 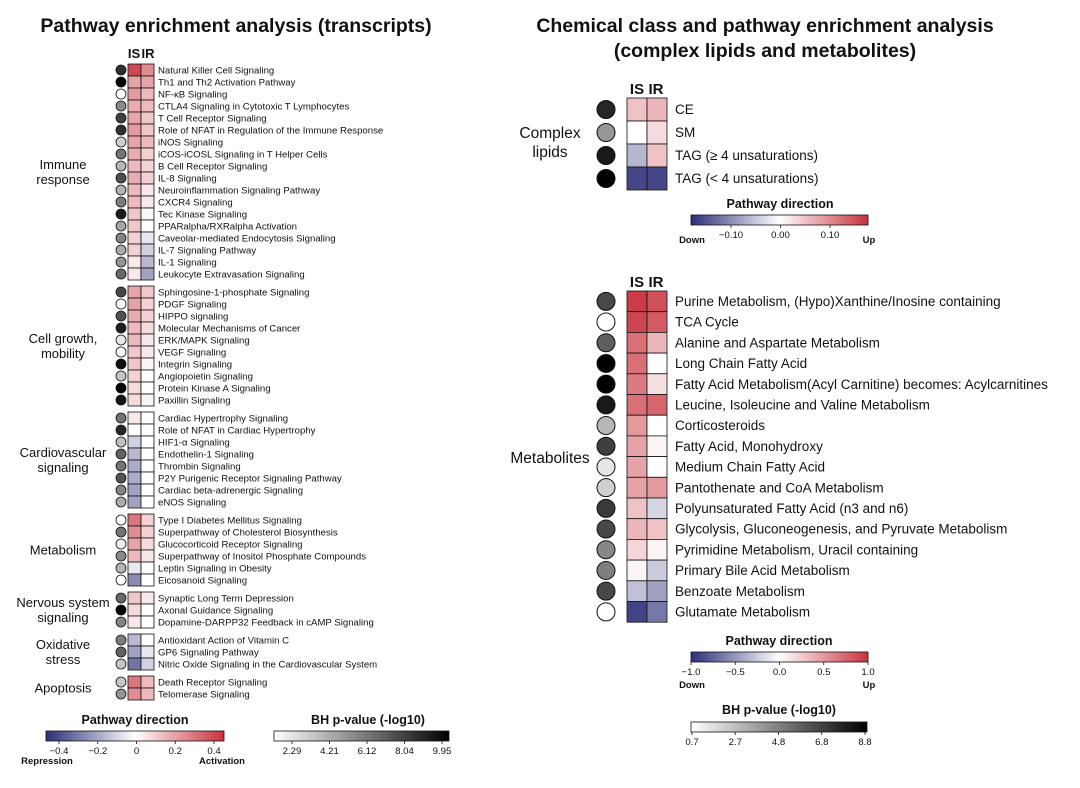 I want to click on metabolite-cell-ir-polyunsaturated-fatty-acid-n3-and-n6, so click(x=657, y=508).